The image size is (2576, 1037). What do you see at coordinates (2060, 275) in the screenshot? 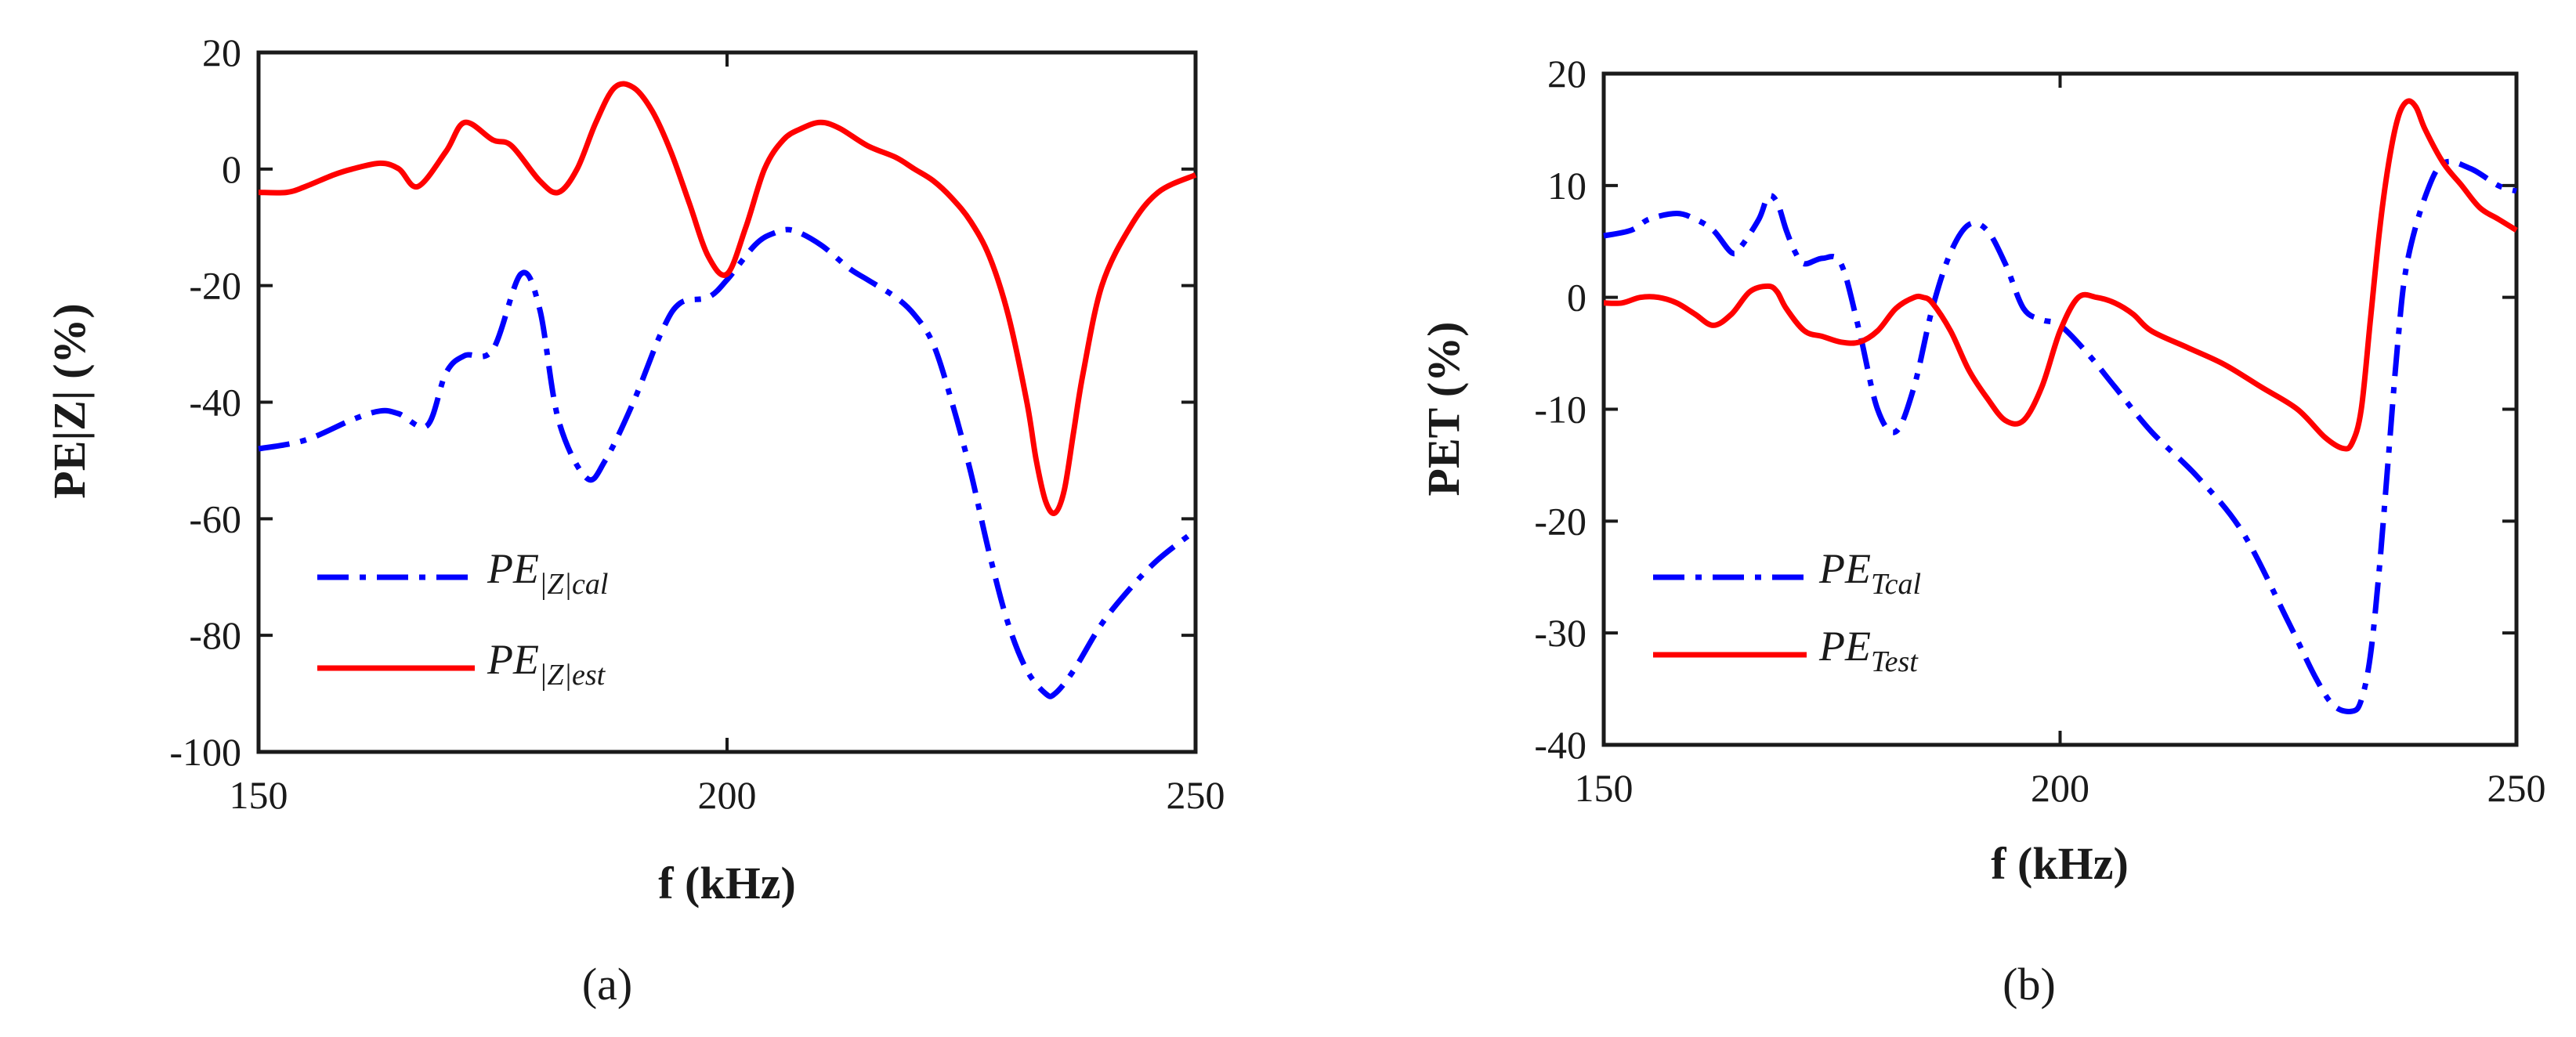
I see `series-line-est` at bounding box center [2060, 275].